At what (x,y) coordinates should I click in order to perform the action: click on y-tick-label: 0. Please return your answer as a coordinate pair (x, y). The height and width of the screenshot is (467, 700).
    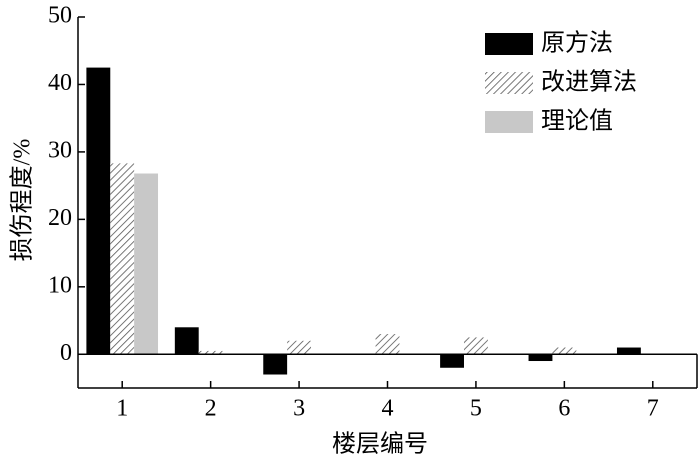
    Looking at the image, I should click on (66, 353).